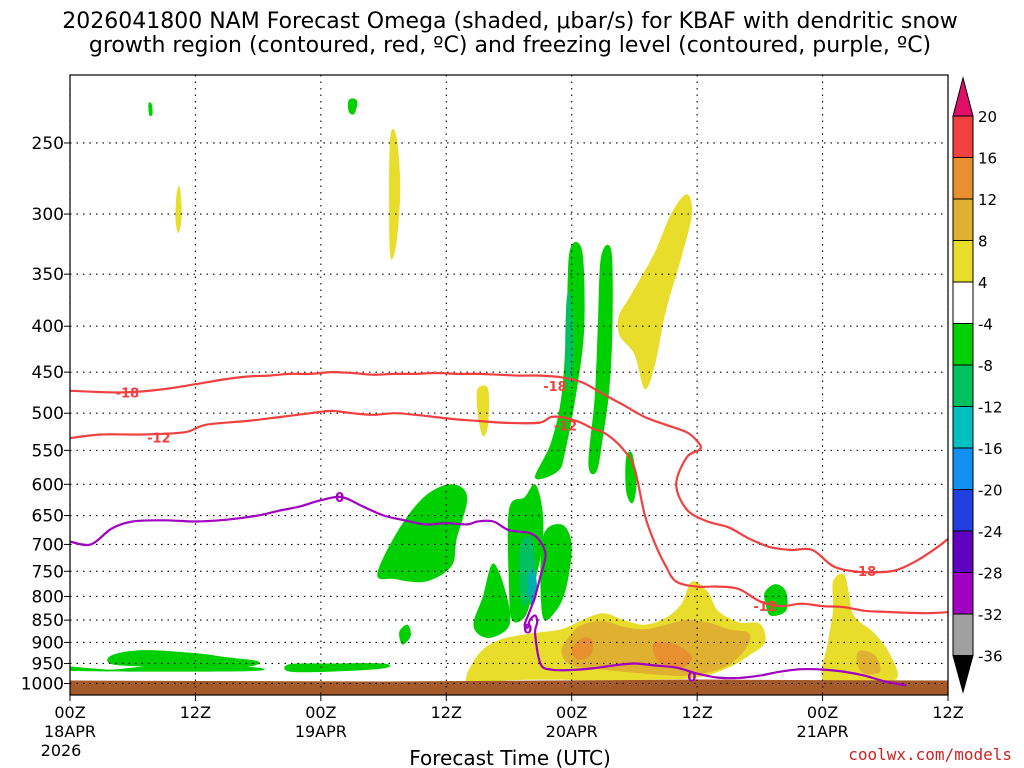  Describe the element at coordinates (48, 664) in the screenshot. I see `y-tick-label: 950` at that location.